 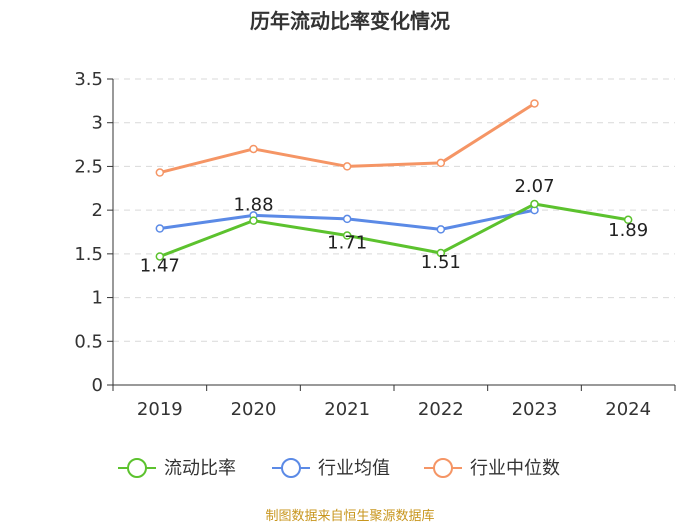 What do you see at coordinates (349, 516) in the screenshot?
I see `source-note: 制图数据来自恒生聚源数据库` at bounding box center [349, 516].